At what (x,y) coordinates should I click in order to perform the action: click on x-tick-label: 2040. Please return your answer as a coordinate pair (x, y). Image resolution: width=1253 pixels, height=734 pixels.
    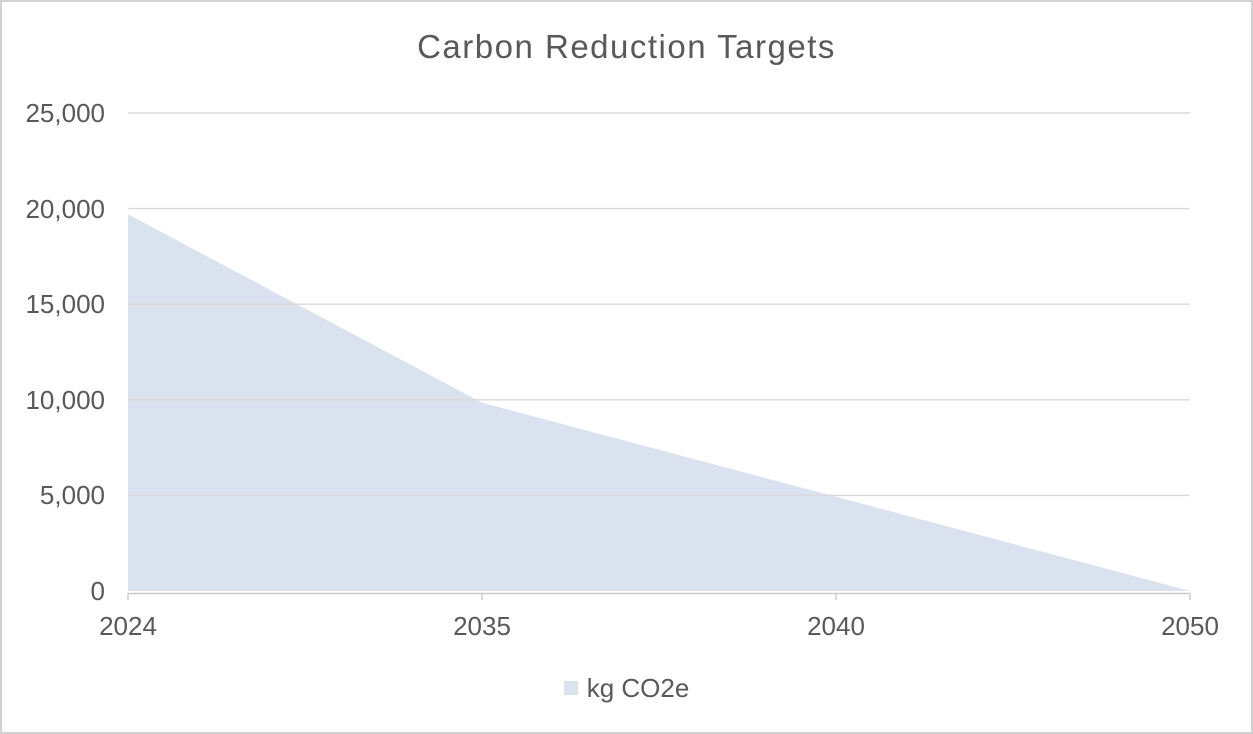
    Looking at the image, I should click on (836, 626).